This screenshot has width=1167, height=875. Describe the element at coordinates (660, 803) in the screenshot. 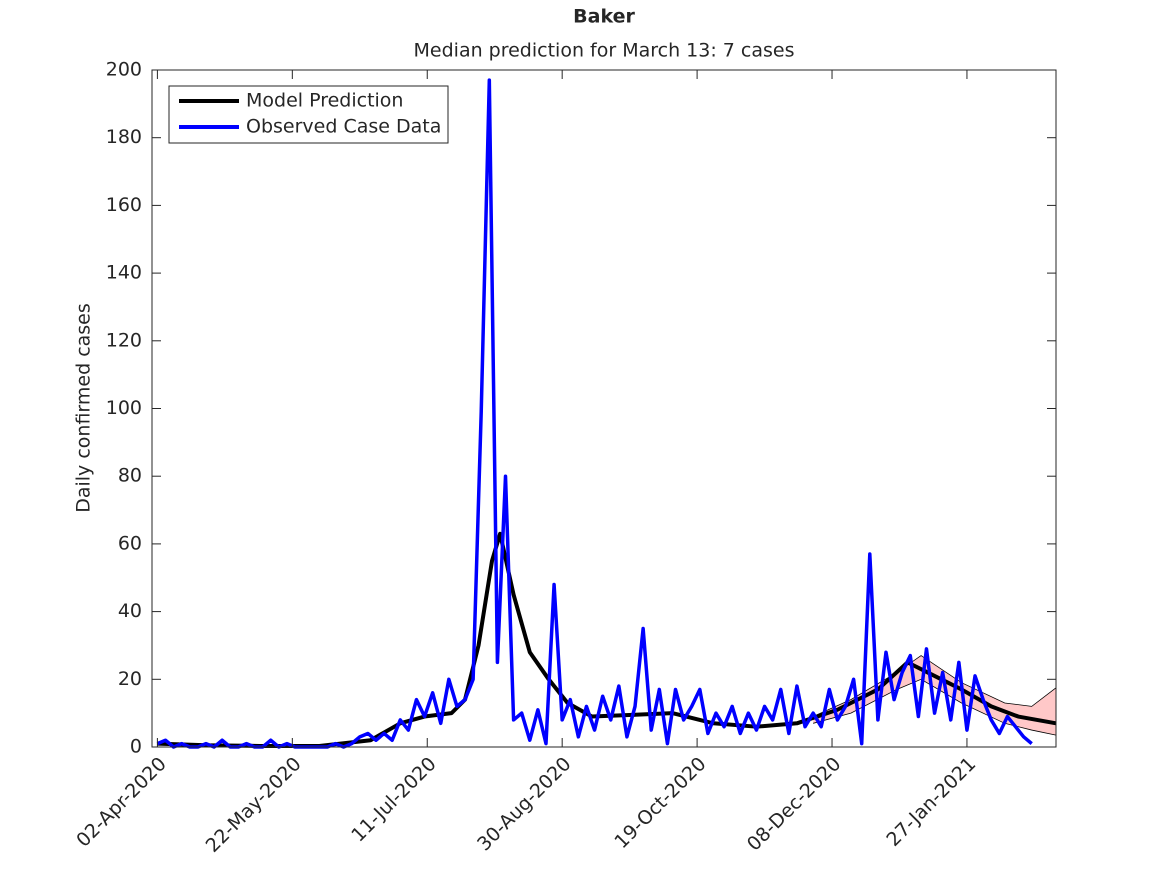

I see `x-tick-label: 19-Oct-2020` at that location.